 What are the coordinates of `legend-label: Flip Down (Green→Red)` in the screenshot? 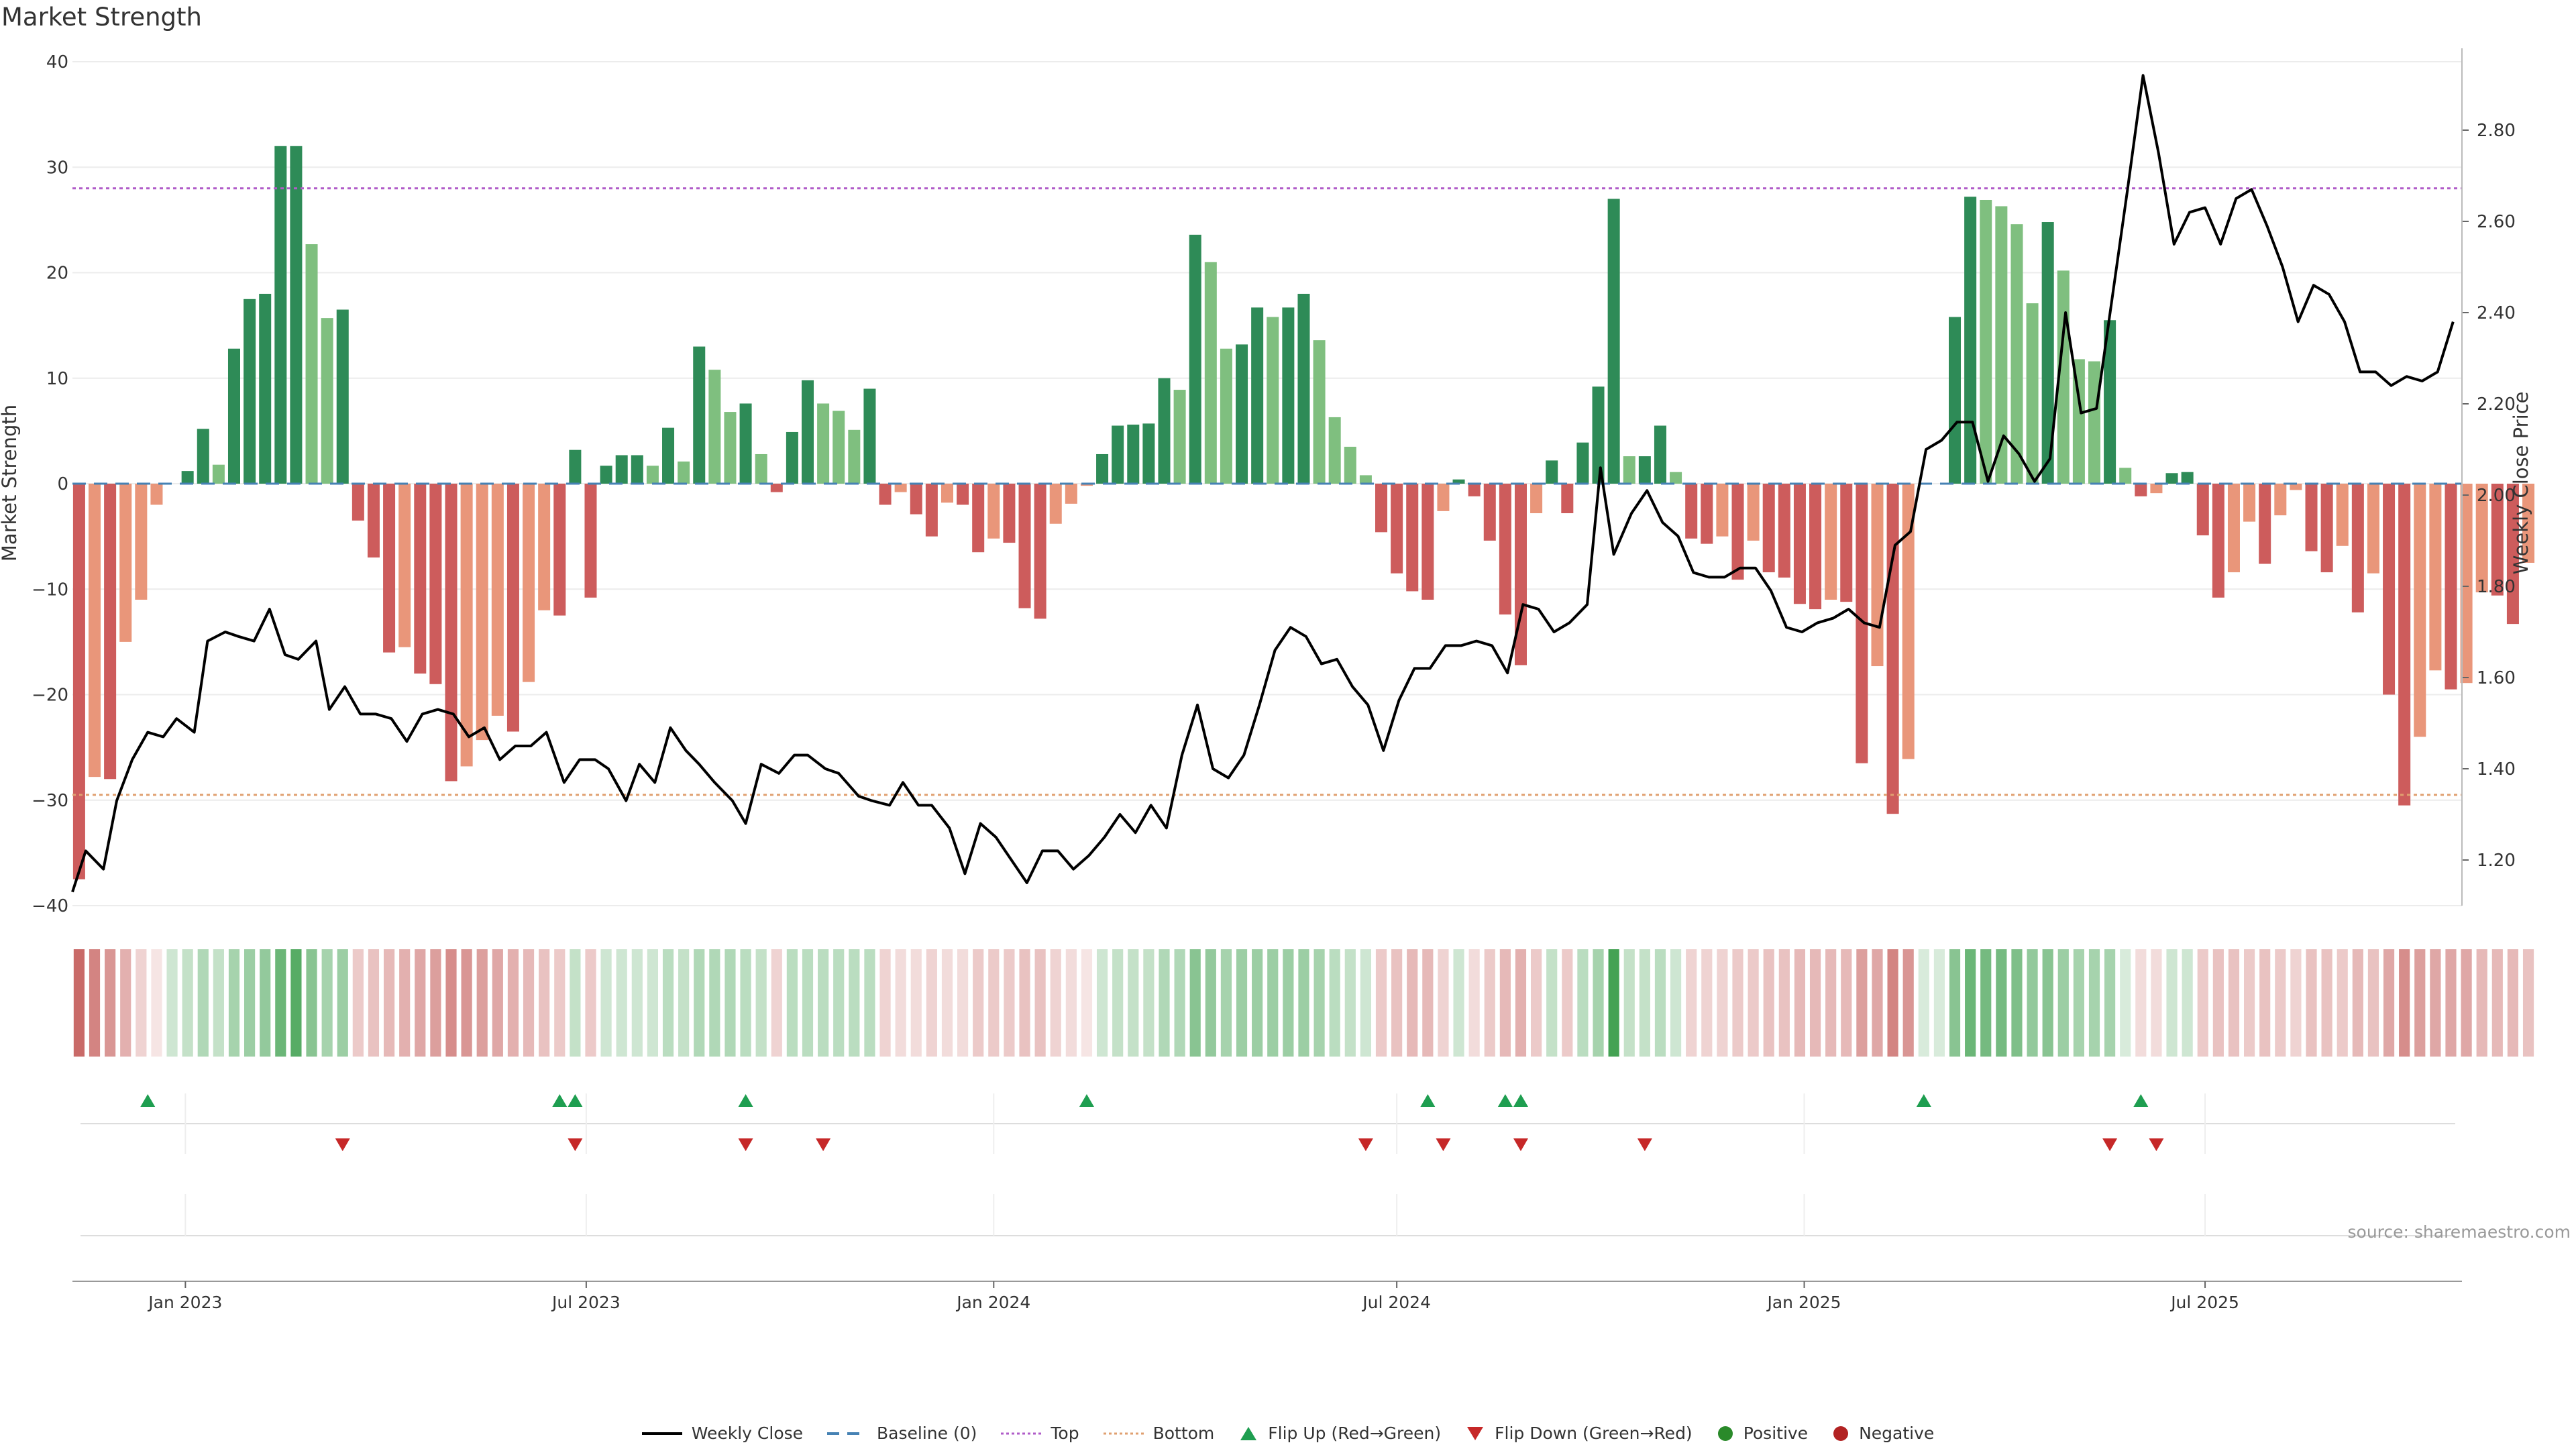 It's located at (1594, 1433).